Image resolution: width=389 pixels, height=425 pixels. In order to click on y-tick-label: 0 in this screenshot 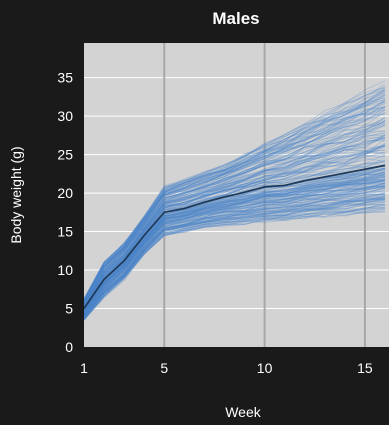, I will do `click(69, 347)`.